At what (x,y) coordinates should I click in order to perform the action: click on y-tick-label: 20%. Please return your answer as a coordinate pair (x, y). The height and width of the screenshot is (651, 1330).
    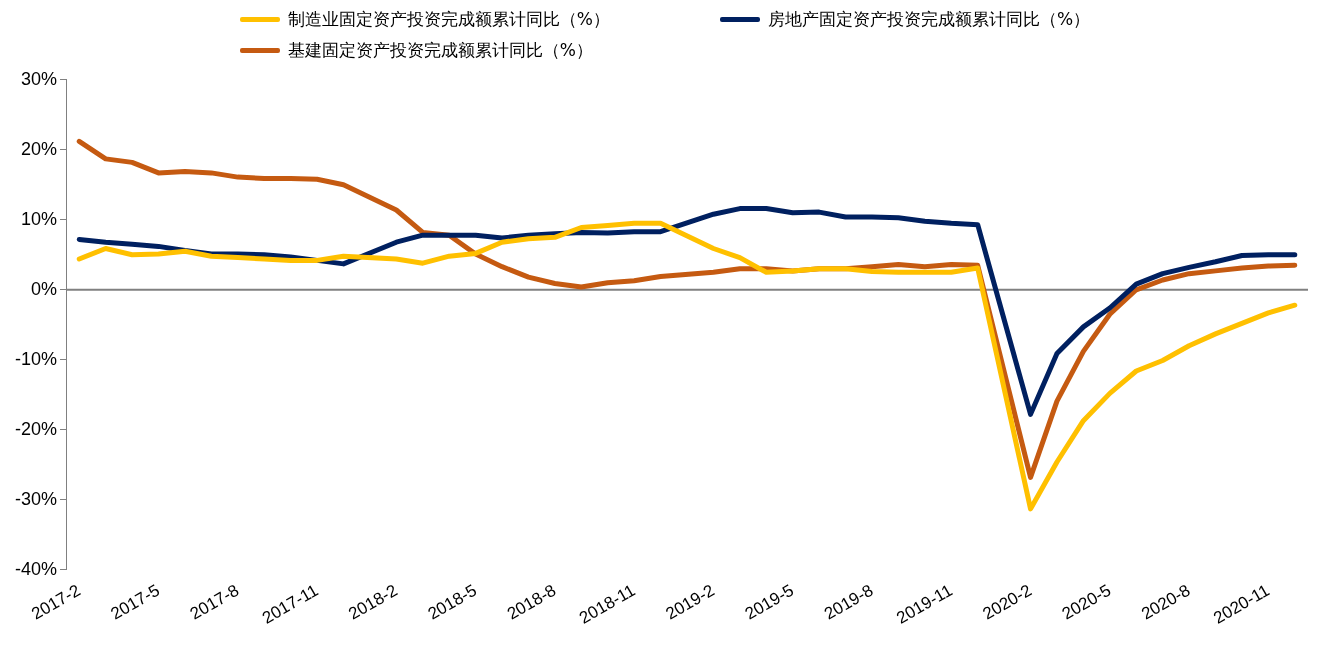
    Looking at the image, I should click on (39, 148).